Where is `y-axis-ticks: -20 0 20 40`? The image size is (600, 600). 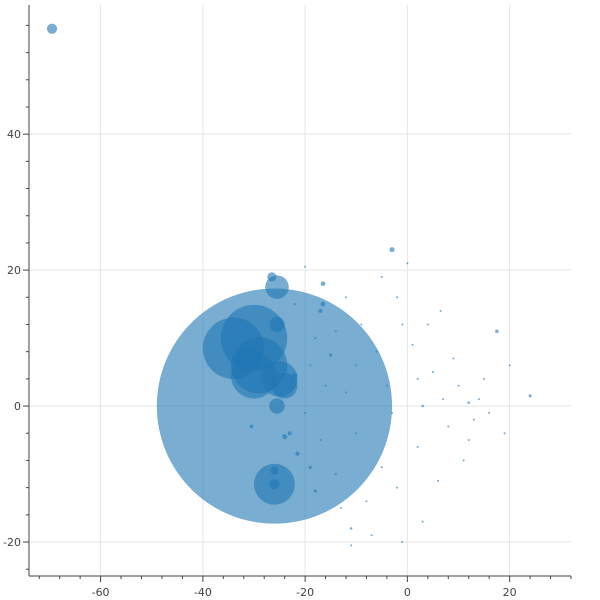 y-axis-ticks: -20 0 20 40 is located at coordinates (16, 297).